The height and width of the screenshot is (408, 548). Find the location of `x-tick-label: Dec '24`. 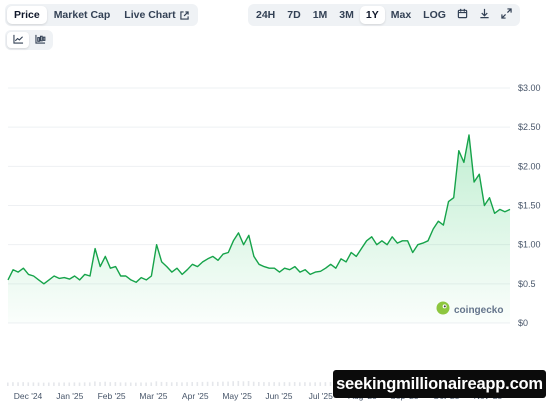

x-tick-label: Dec '24 is located at coordinates (28, 396).